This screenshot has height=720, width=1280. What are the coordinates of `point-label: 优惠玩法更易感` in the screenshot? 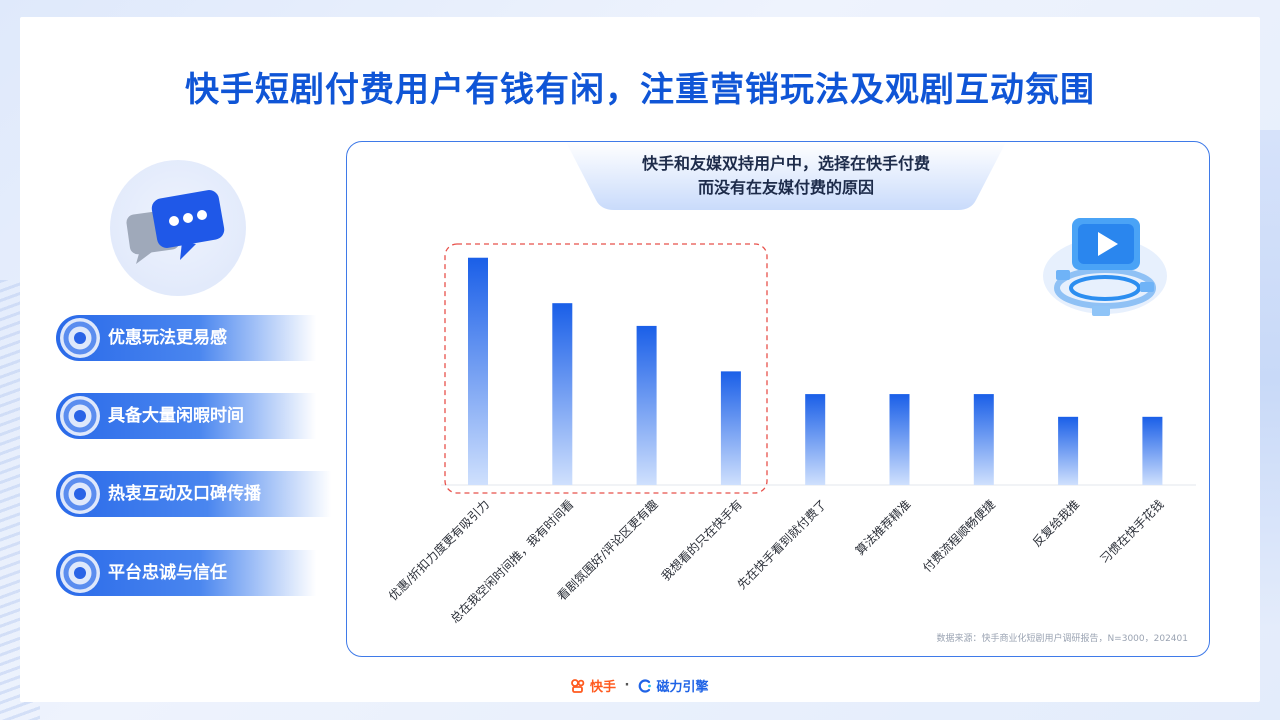 It's located at (167, 338).